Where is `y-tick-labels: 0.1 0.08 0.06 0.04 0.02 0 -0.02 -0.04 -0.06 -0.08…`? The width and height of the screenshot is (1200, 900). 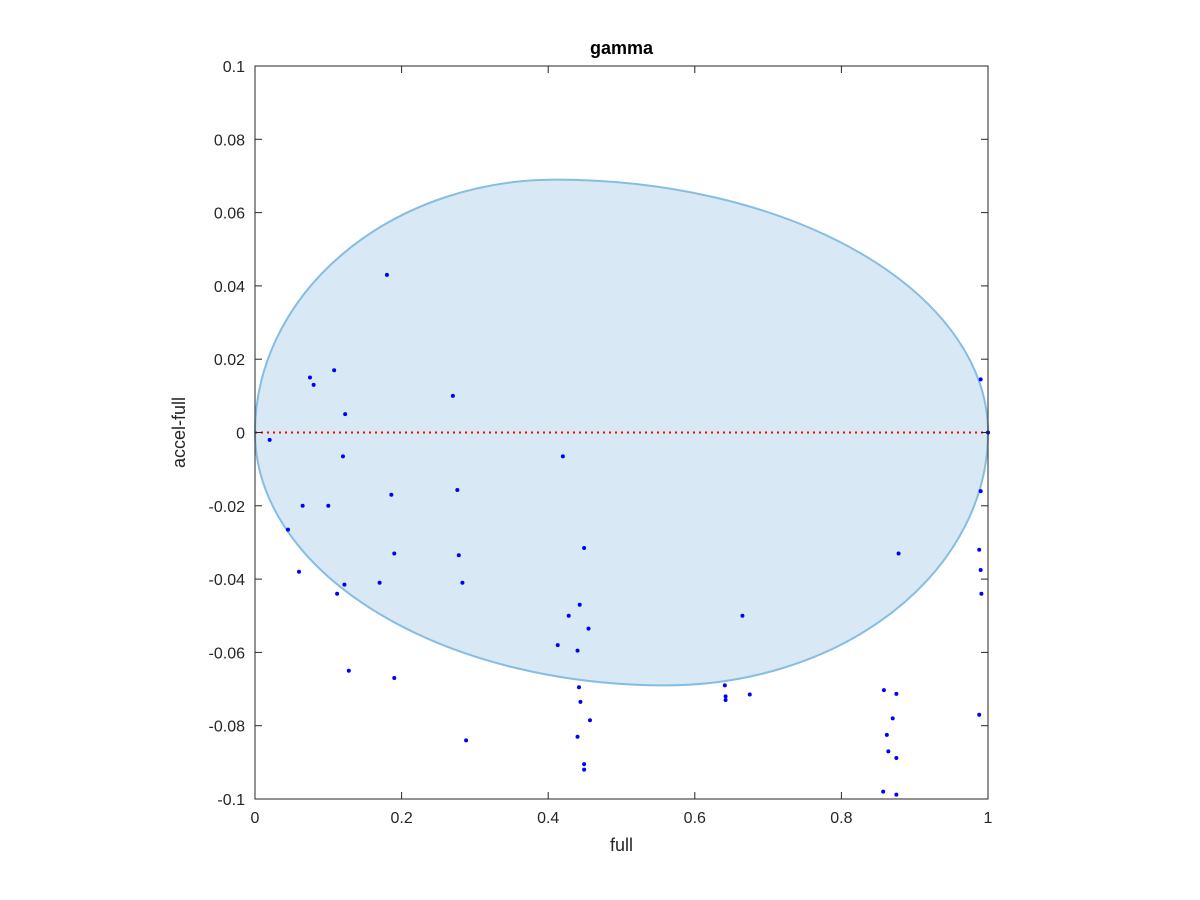
y-tick-labels: 0.1 0.08 0.06 0.04 0.02 0 -0.02 -0.04 -0.06 -0.08… is located at coordinates (227, 434).